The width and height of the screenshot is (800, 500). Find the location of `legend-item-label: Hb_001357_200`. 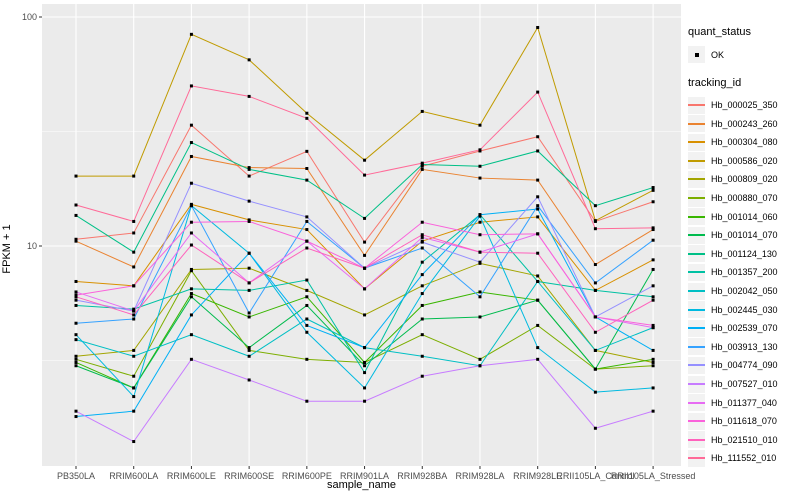

legend-item-label: Hb_001357_200 is located at coordinates (744, 272).